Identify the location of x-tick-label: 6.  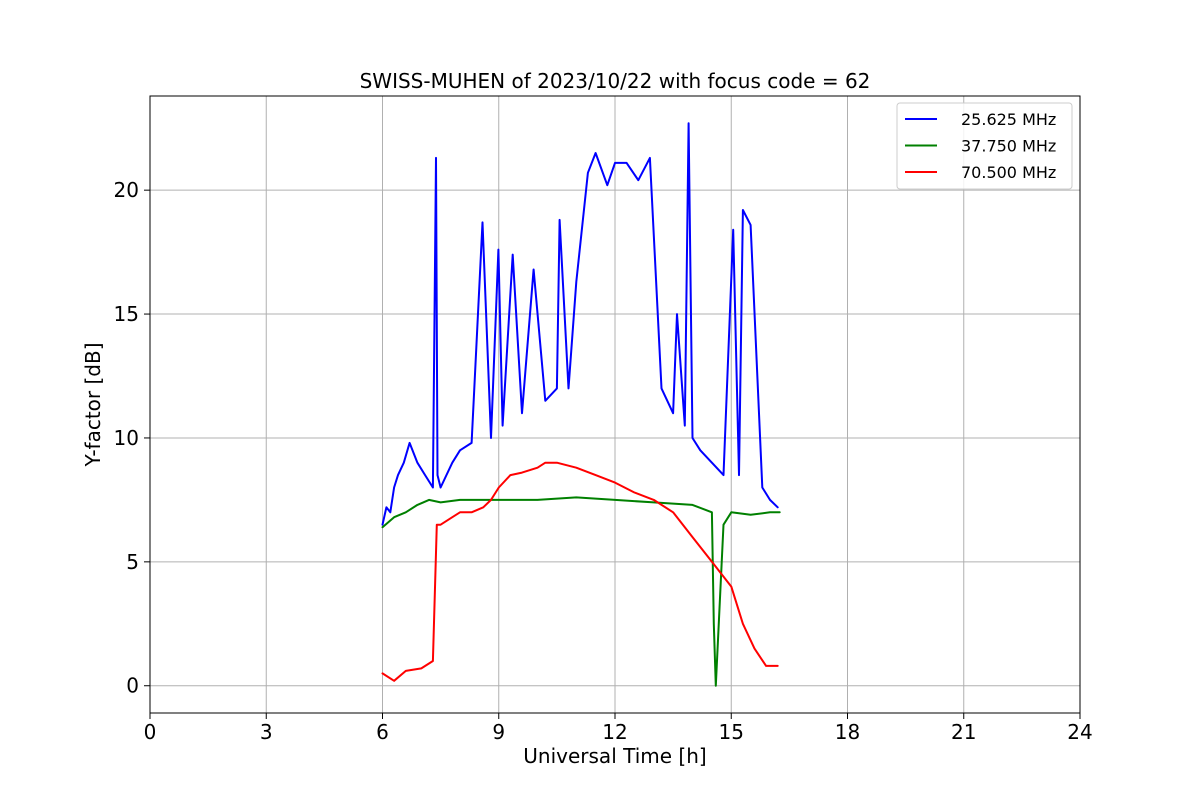
(382, 732).